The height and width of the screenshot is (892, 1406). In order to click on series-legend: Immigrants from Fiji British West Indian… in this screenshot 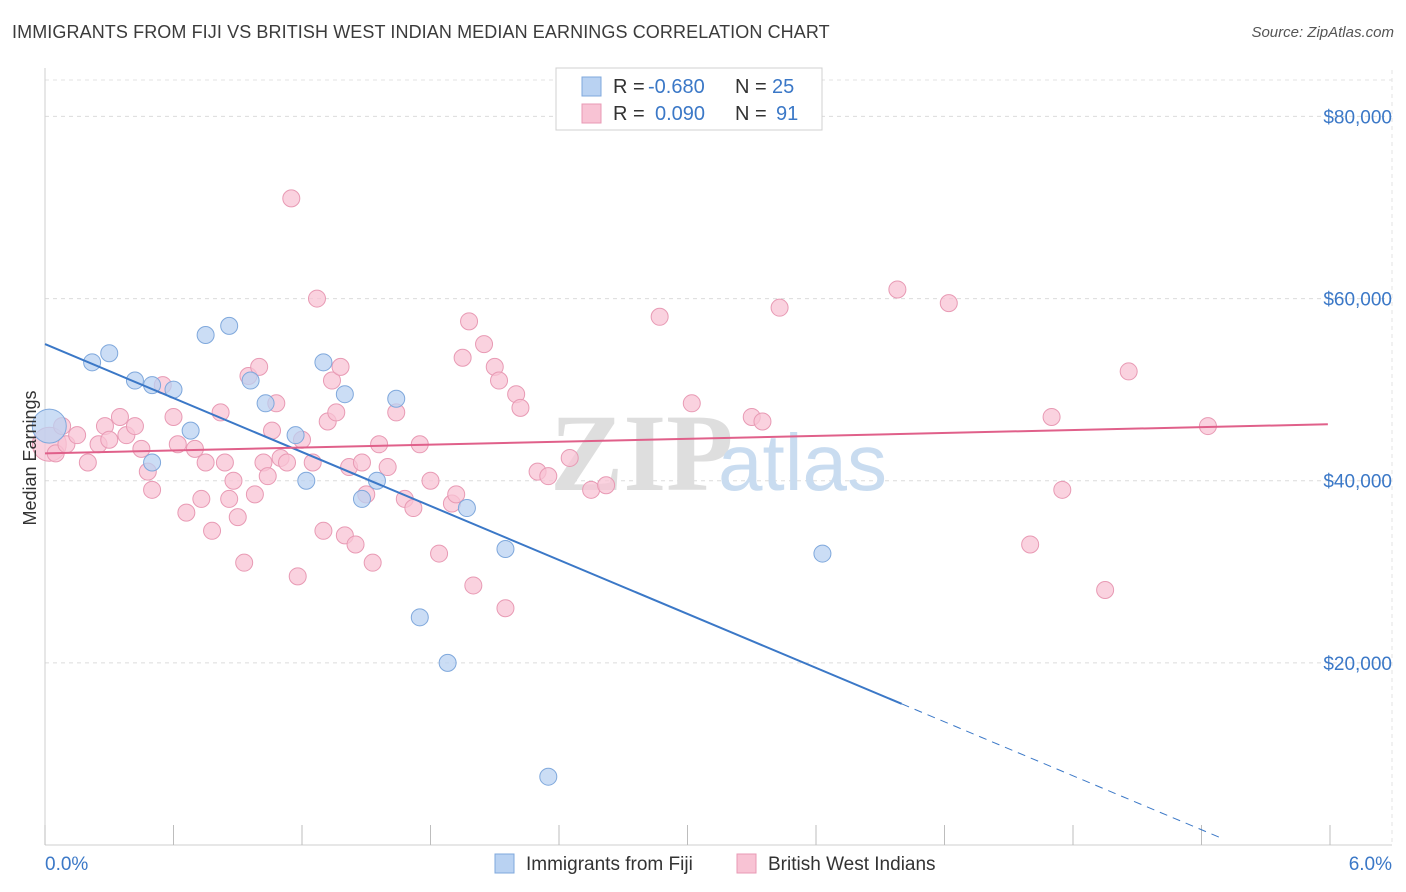, I will do `click(715, 864)`.